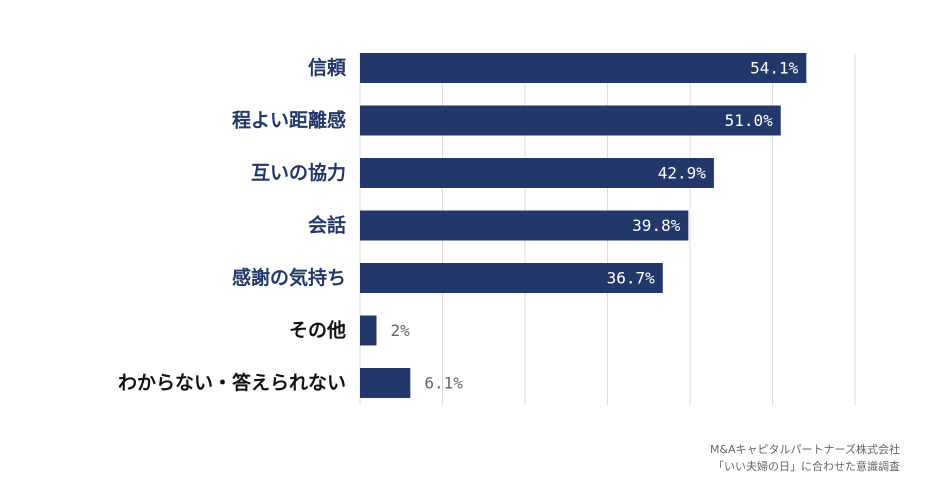  I want to click on value-label: 6.1%, so click(443, 383).